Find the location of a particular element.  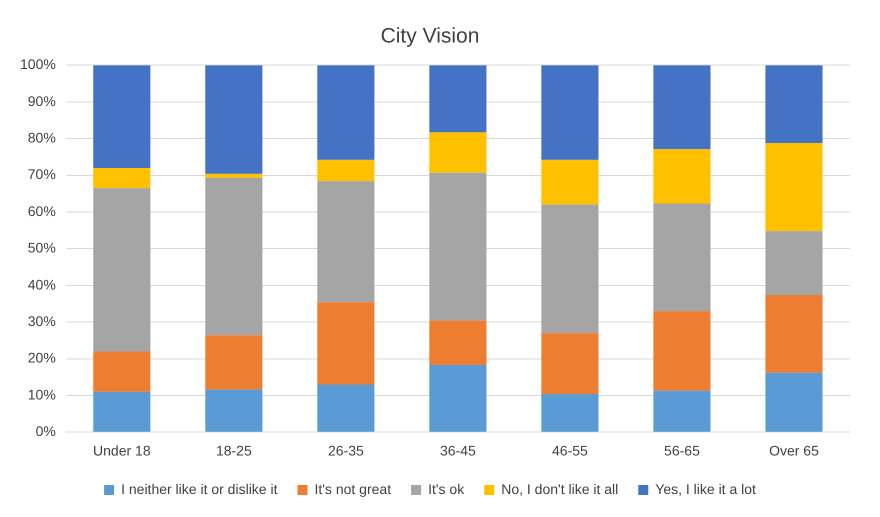

x-tick-label: 18-25 is located at coordinates (234, 450).